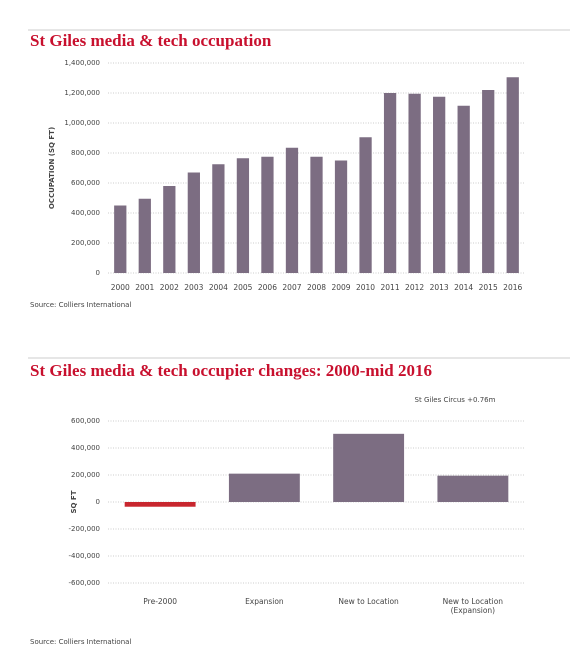 This screenshot has width=570, height=671. Describe the element at coordinates (82, 63) in the screenshot. I see `y-tick-label: 1,400,000` at that location.